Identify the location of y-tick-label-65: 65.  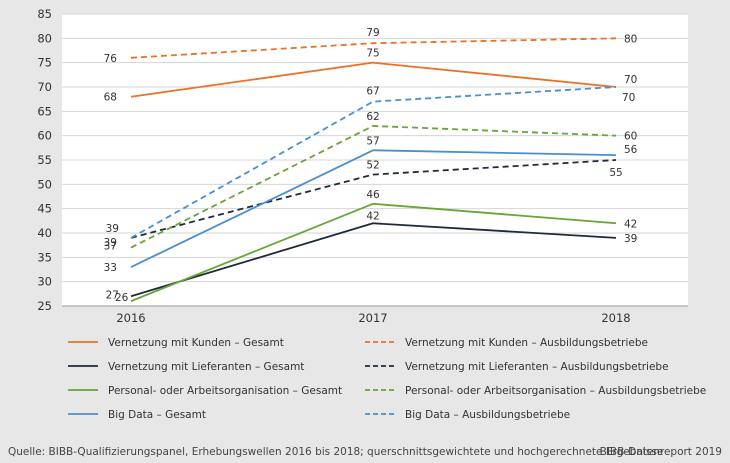
(44, 111).